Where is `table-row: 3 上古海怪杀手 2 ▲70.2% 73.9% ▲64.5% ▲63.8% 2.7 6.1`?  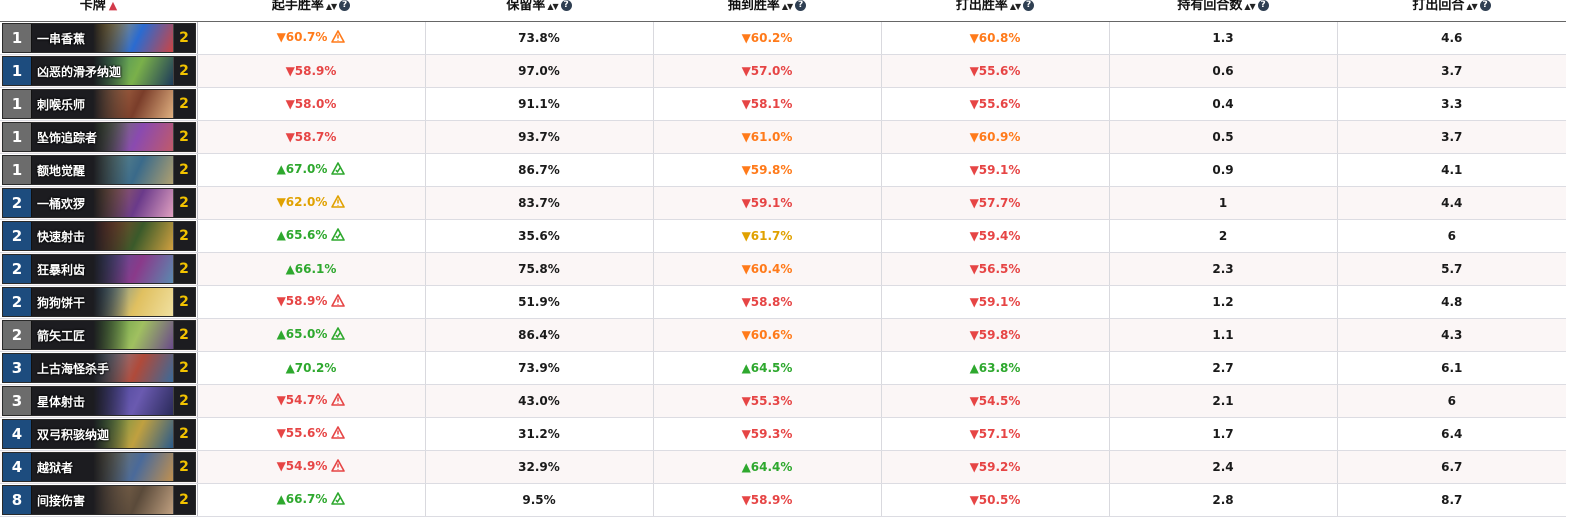
table-row: 3 上古海怪杀手 2 ▲70.2% 73.9% ▲64.5% ▲63.8% 2.7 6.1 is located at coordinates (783, 368).